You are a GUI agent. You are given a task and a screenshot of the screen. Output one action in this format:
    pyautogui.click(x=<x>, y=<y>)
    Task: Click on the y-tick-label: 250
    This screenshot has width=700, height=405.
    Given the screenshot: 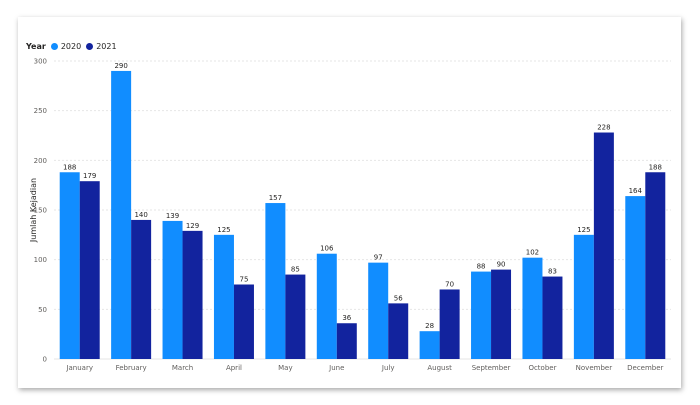 What is the action you would take?
    pyautogui.click(x=40, y=111)
    